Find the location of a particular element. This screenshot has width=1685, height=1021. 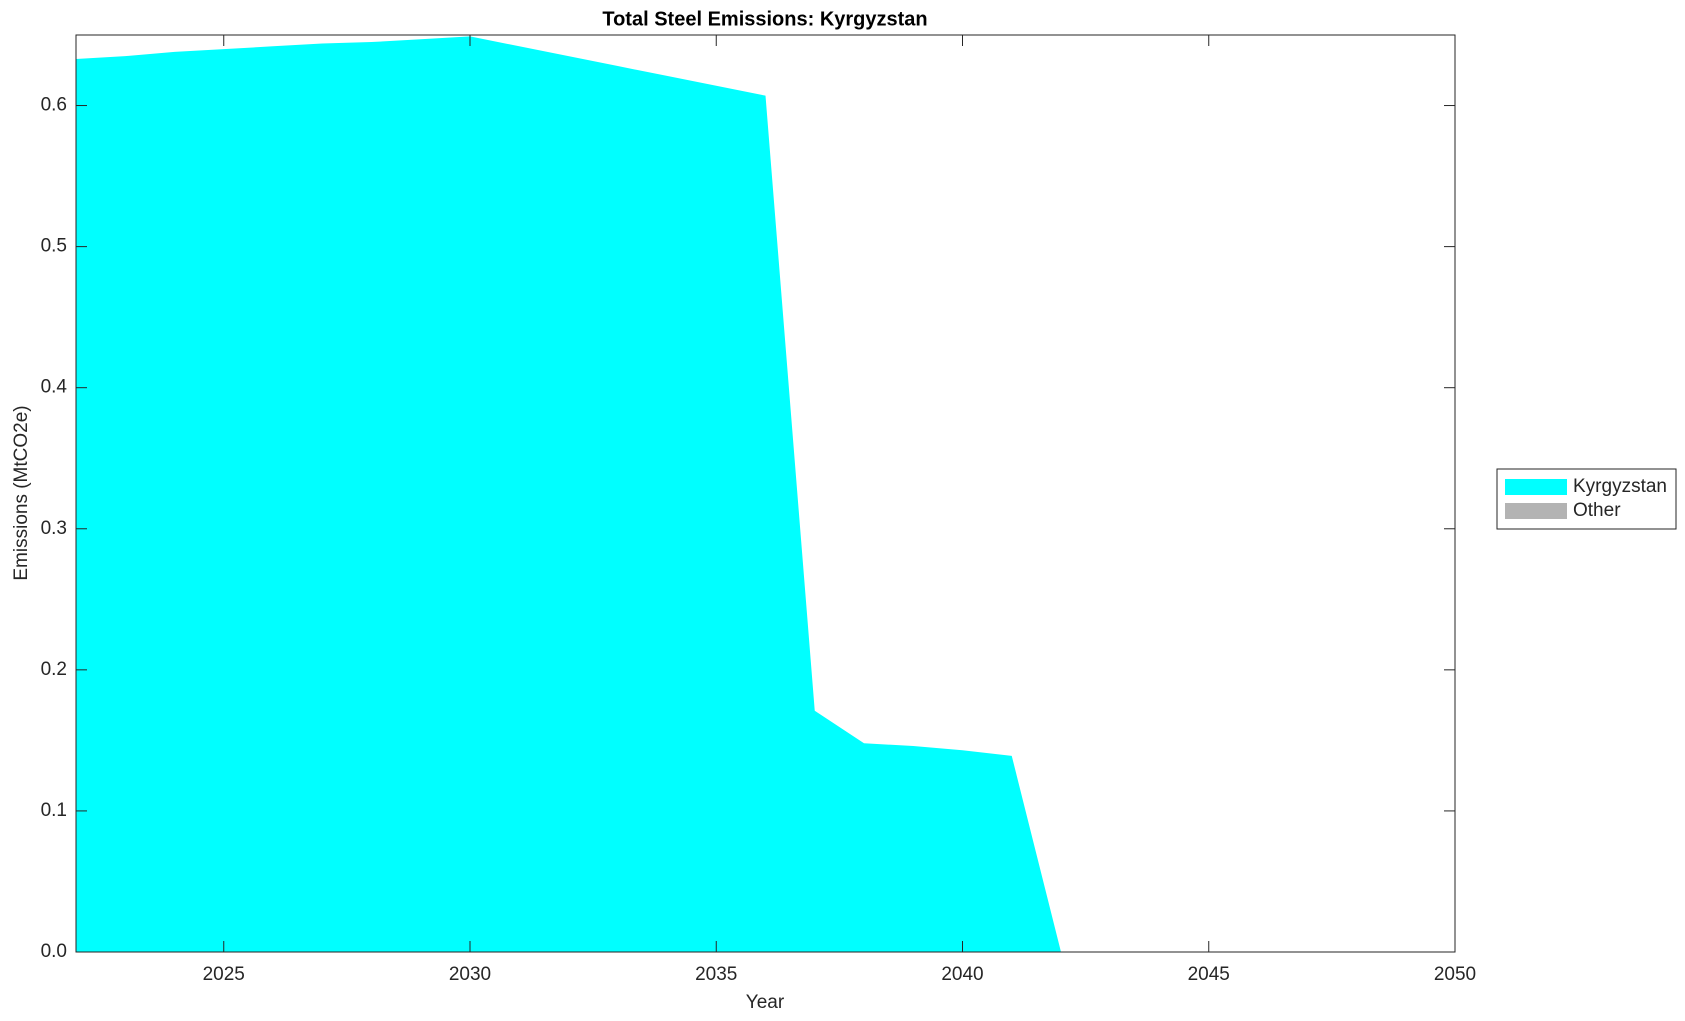

x-tick-label: 2035 is located at coordinates (716, 974).